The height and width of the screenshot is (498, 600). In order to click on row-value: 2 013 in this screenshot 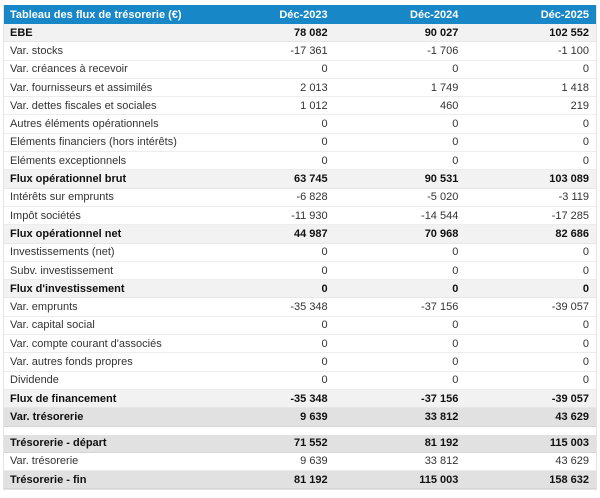, I will do `click(314, 87)`.